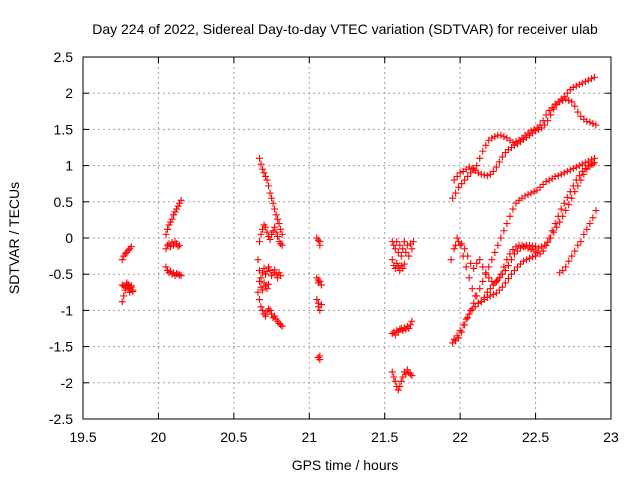 The height and width of the screenshot is (480, 640). I want to click on y-axis-title: SDTVAR / TECUs, so click(14, 238).